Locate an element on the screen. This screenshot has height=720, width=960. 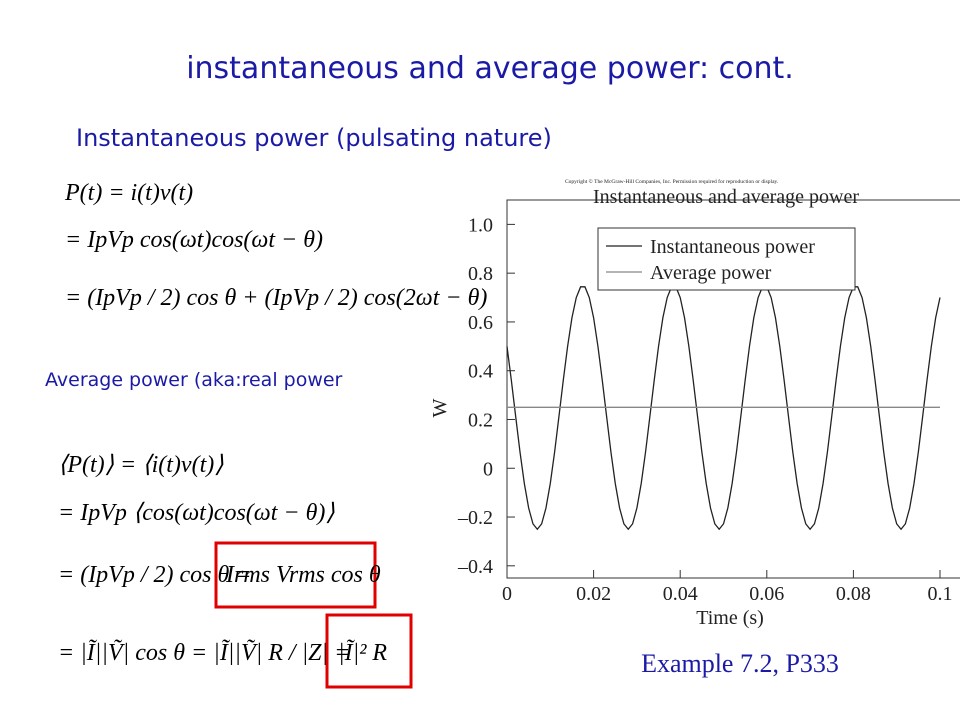
example-ref: Example 7.2, P333 is located at coordinates (740, 663).